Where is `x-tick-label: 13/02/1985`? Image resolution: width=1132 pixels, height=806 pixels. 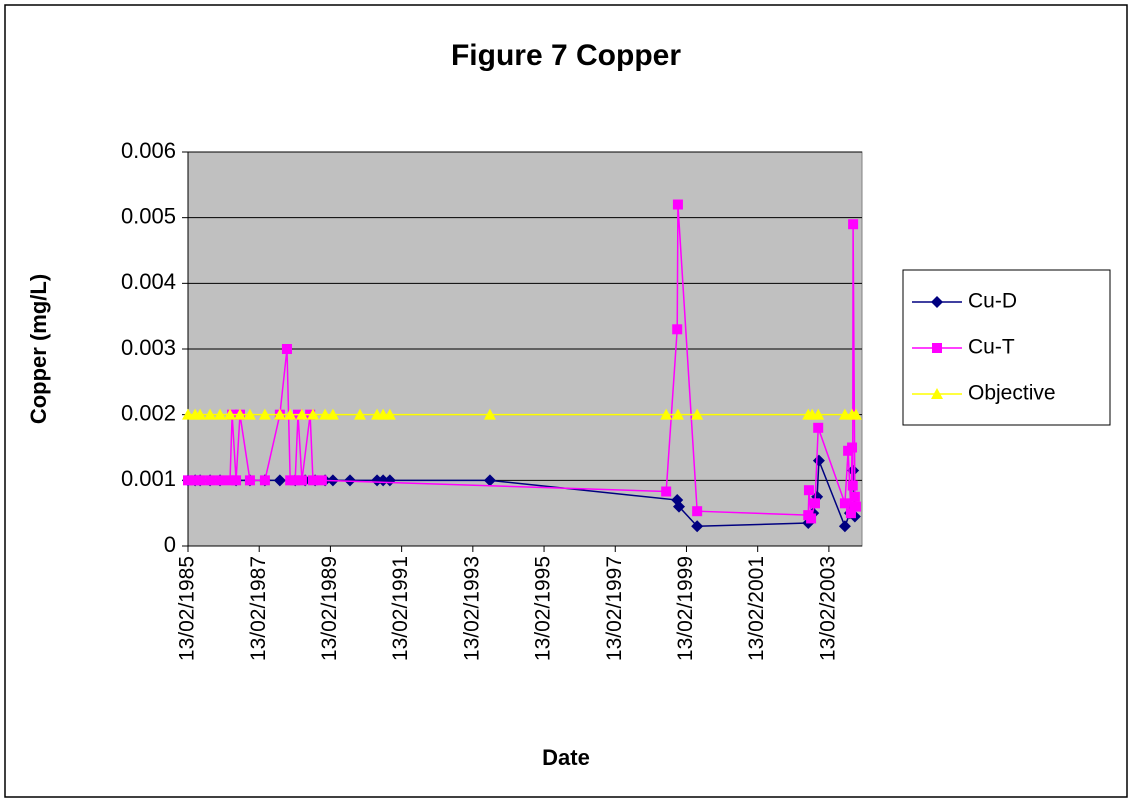 x-tick-label: 13/02/1985 is located at coordinates (187, 608).